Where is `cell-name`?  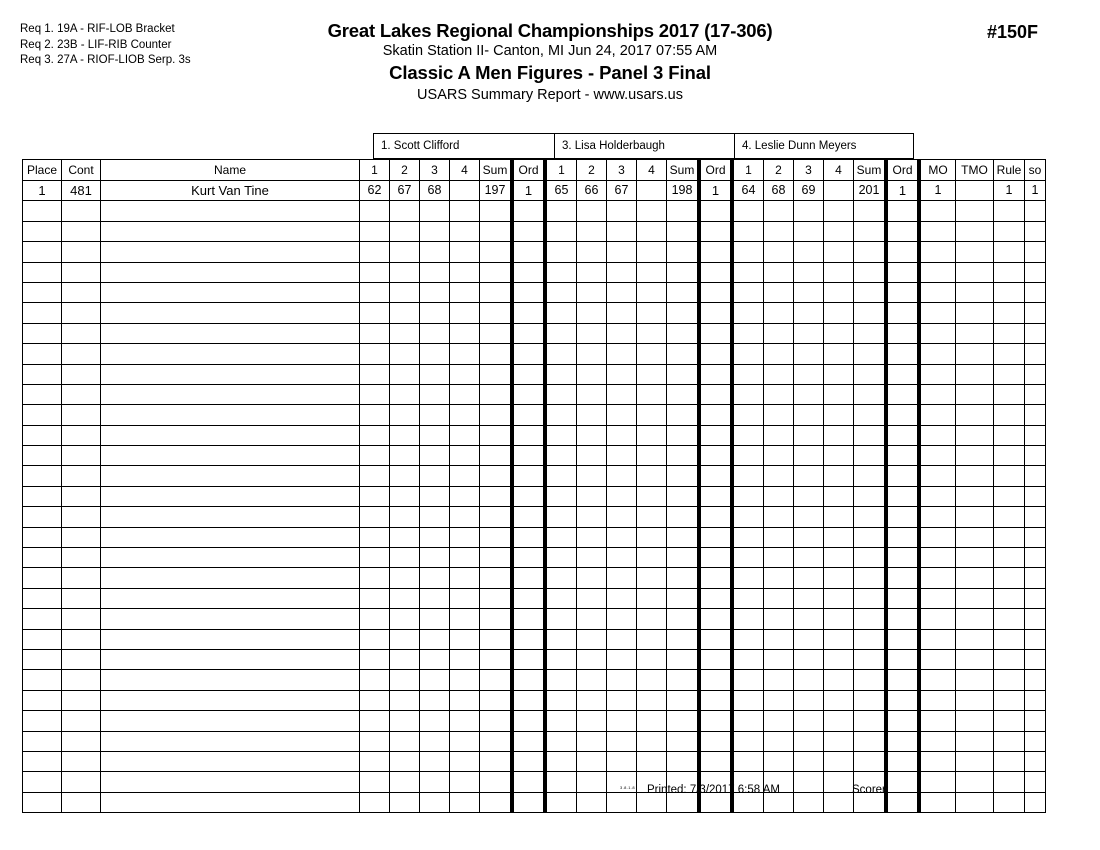
cell-name is located at coordinates (230, 517).